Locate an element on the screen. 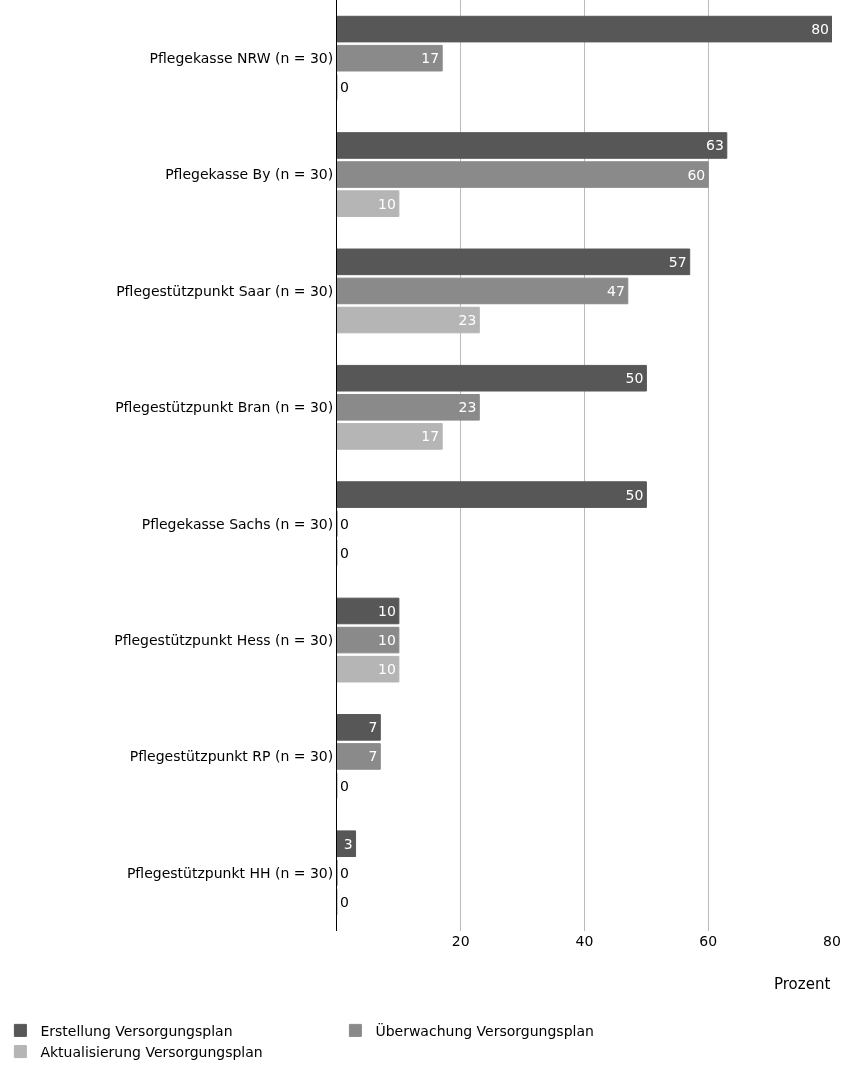 The width and height of the screenshot is (848, 1081). y-tick-label: Pflegestützpunkt Bran (n = 30) is located at coordinates (224, 407).